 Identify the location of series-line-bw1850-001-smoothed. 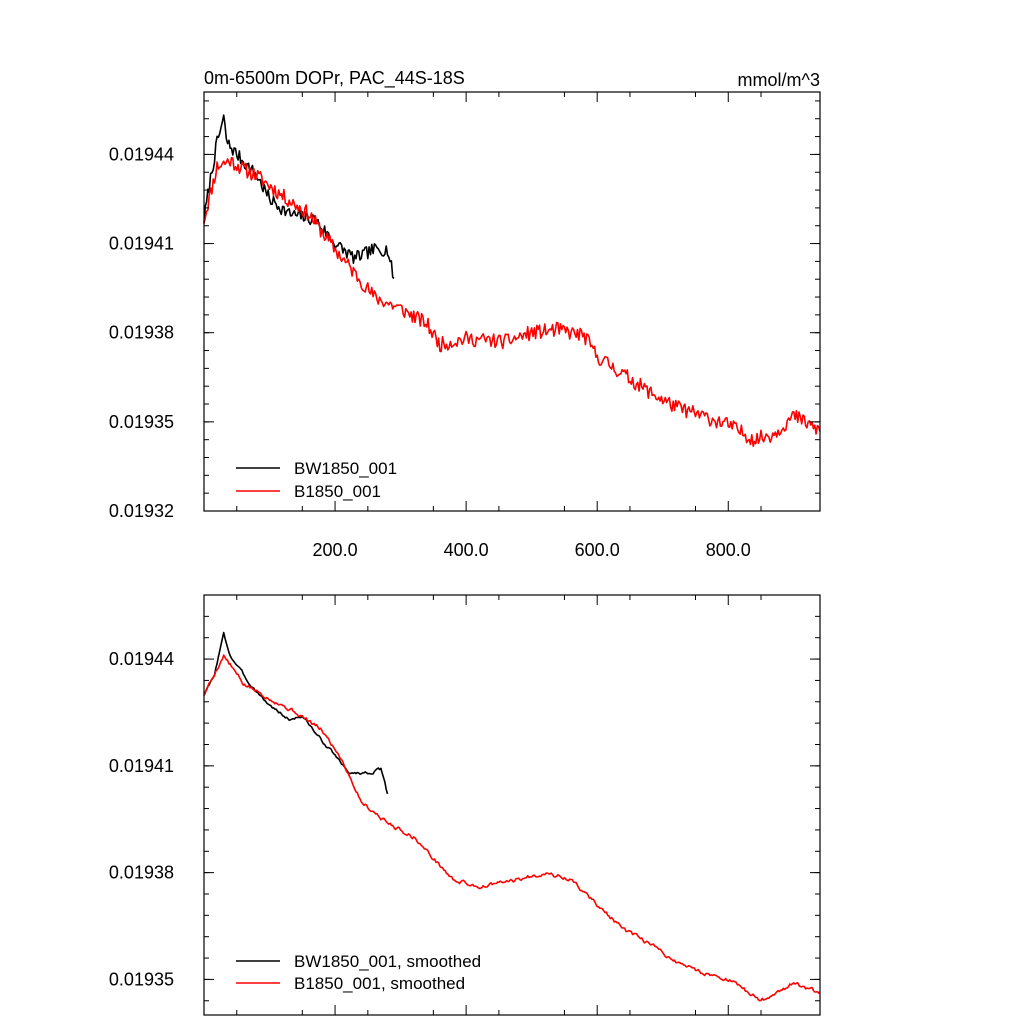
(296, 713).